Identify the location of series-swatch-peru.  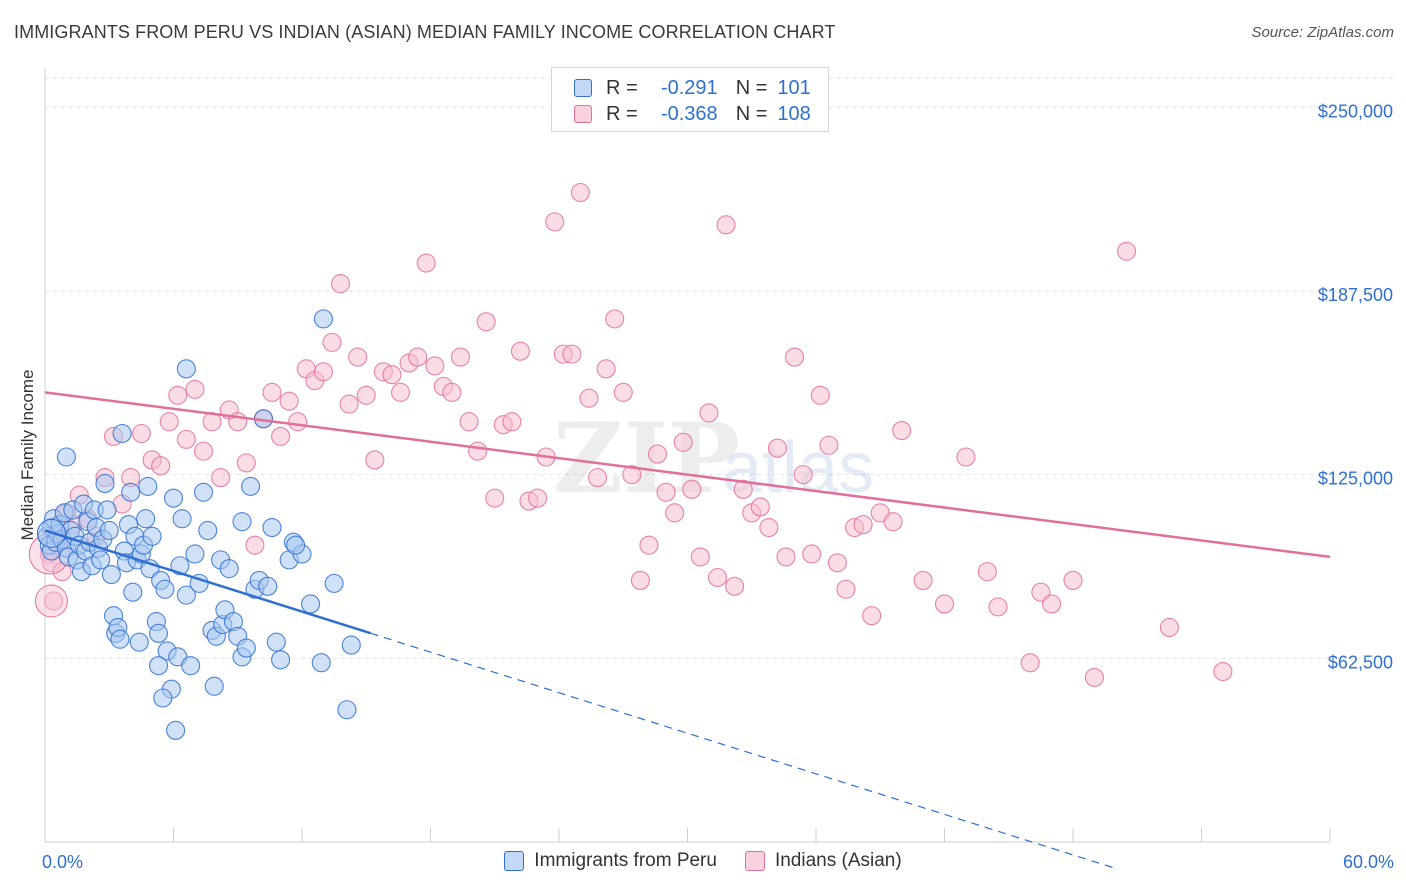
(514, 861).